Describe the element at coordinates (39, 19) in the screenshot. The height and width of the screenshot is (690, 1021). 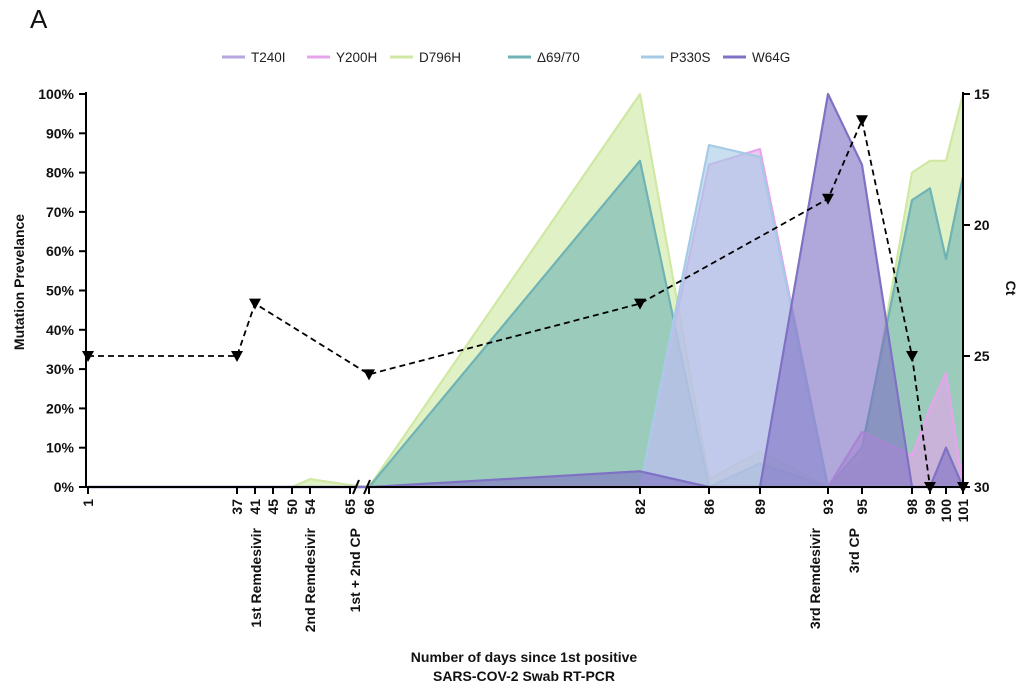
I see `panel-label: A` at that location.